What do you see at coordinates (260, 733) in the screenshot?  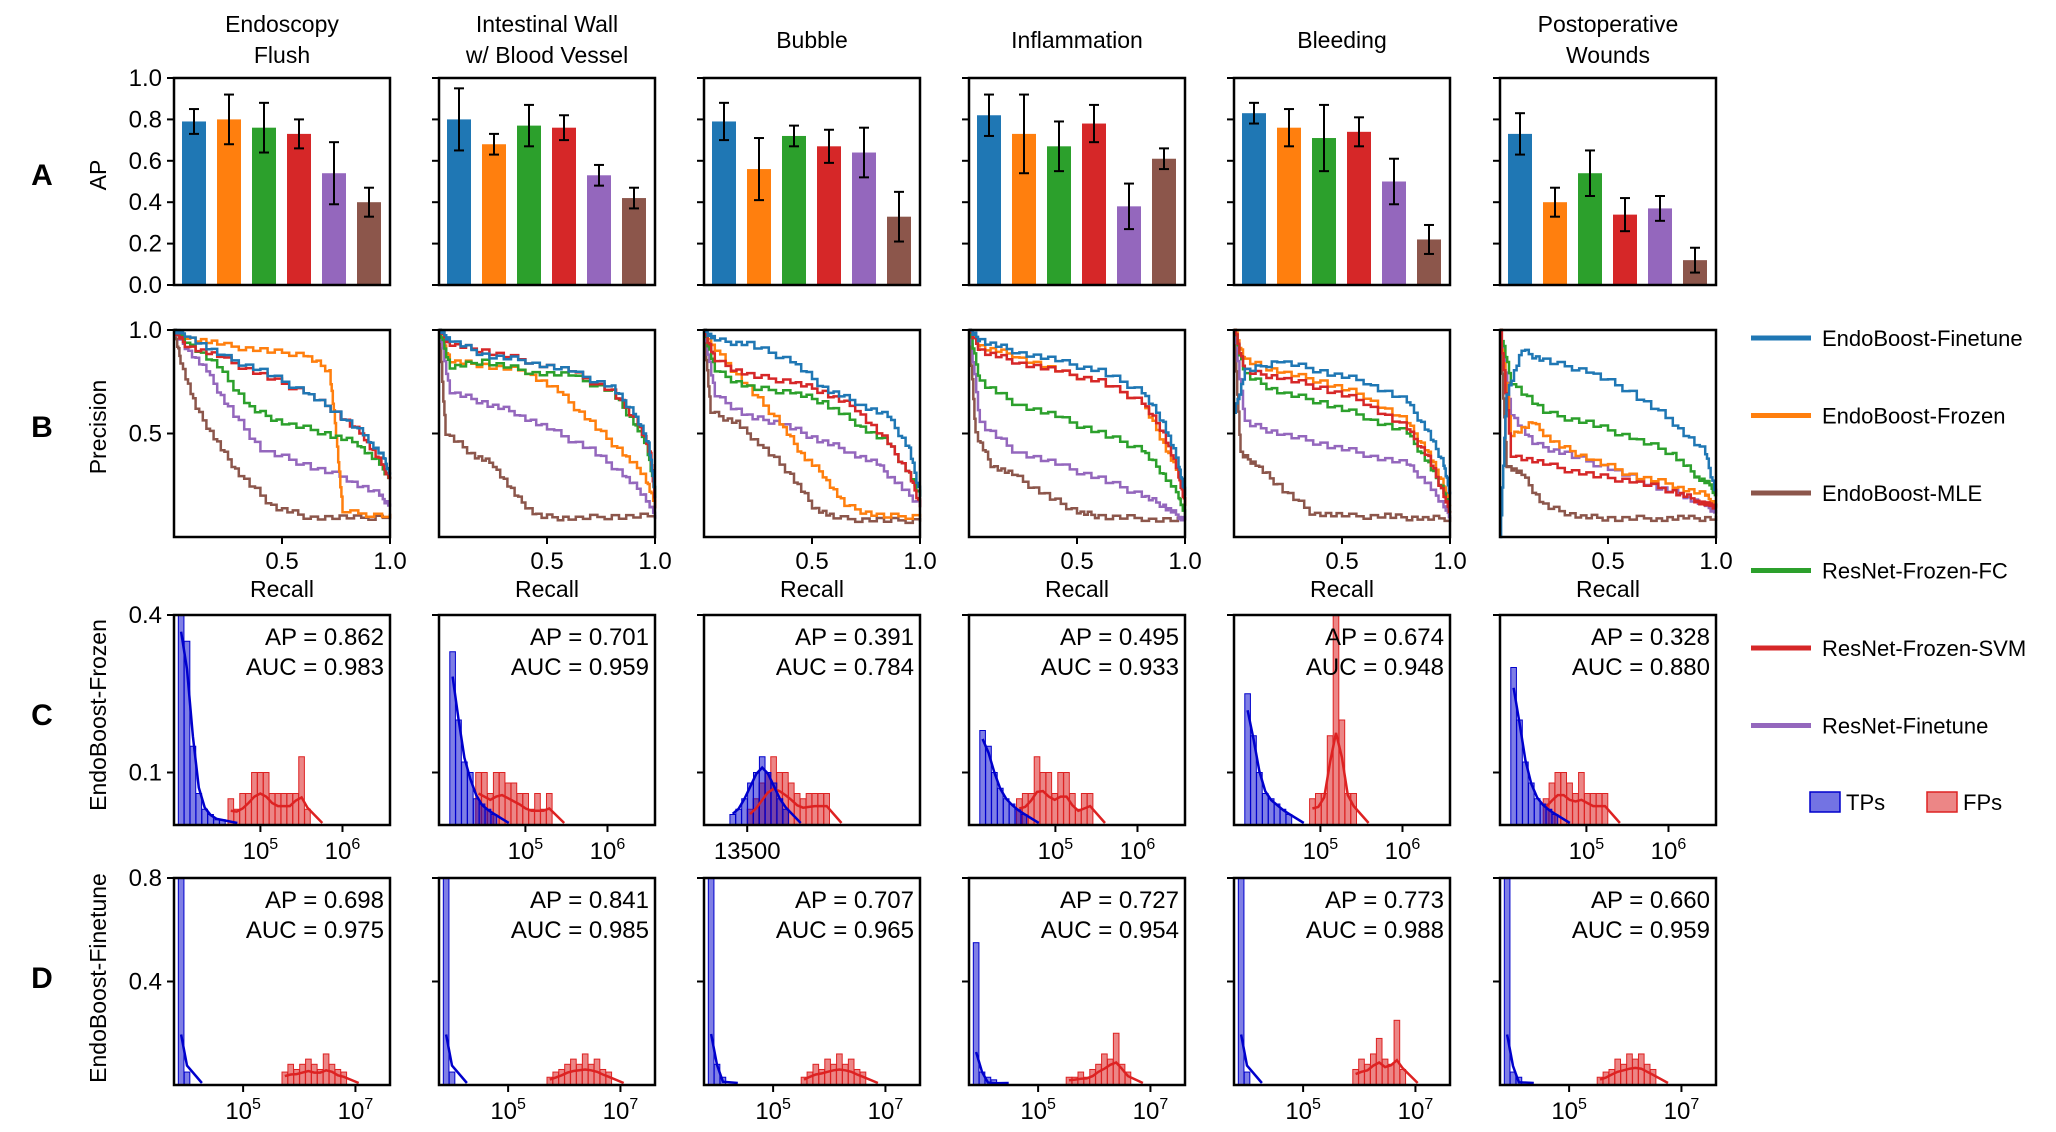 I see `histogram-plot: AP = 0.862 AUC = 0.983 105 106 0.1 0.4` at bounding box center [260, 733].